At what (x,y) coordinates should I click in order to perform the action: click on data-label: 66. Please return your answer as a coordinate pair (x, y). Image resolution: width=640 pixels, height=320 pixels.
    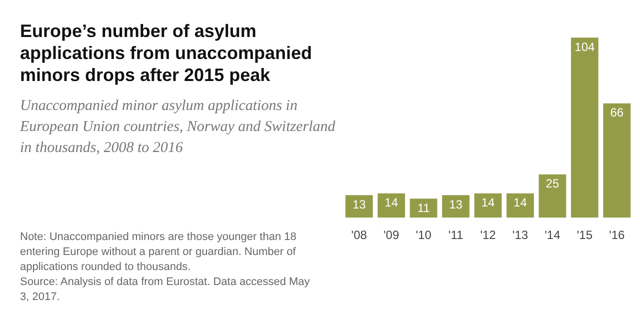
    Looking at the image, I should click on (617, 113).